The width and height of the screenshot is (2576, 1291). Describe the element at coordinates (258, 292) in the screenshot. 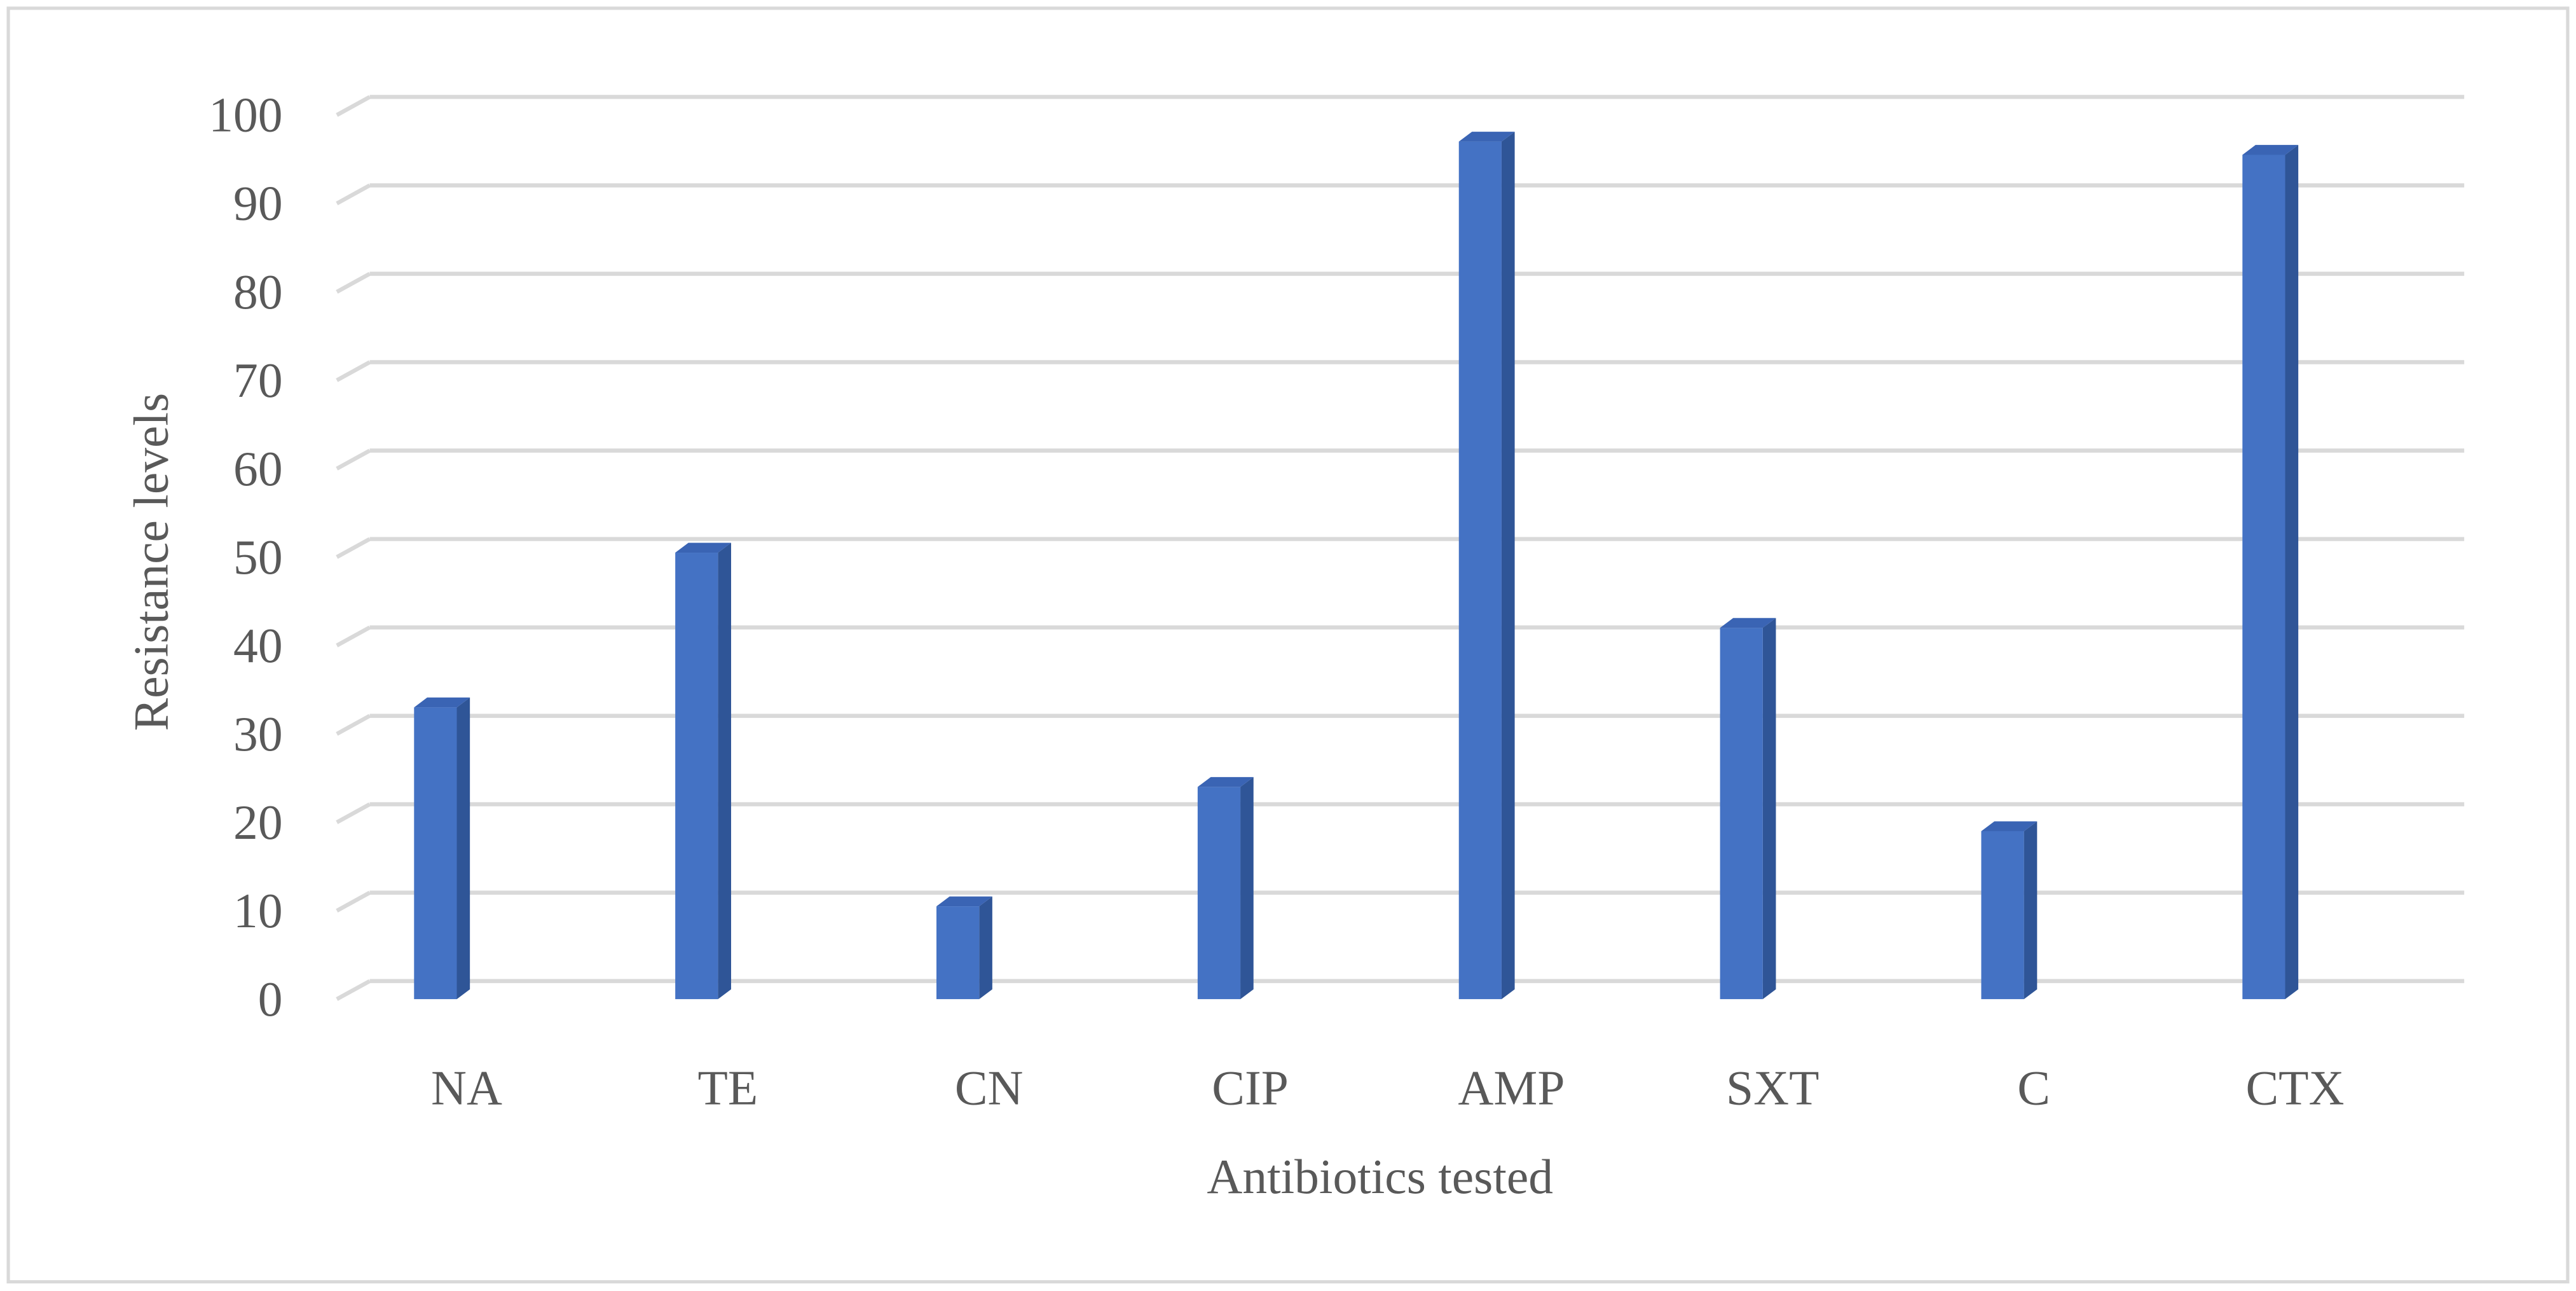

I see `y-tick-label: 80` at that location.